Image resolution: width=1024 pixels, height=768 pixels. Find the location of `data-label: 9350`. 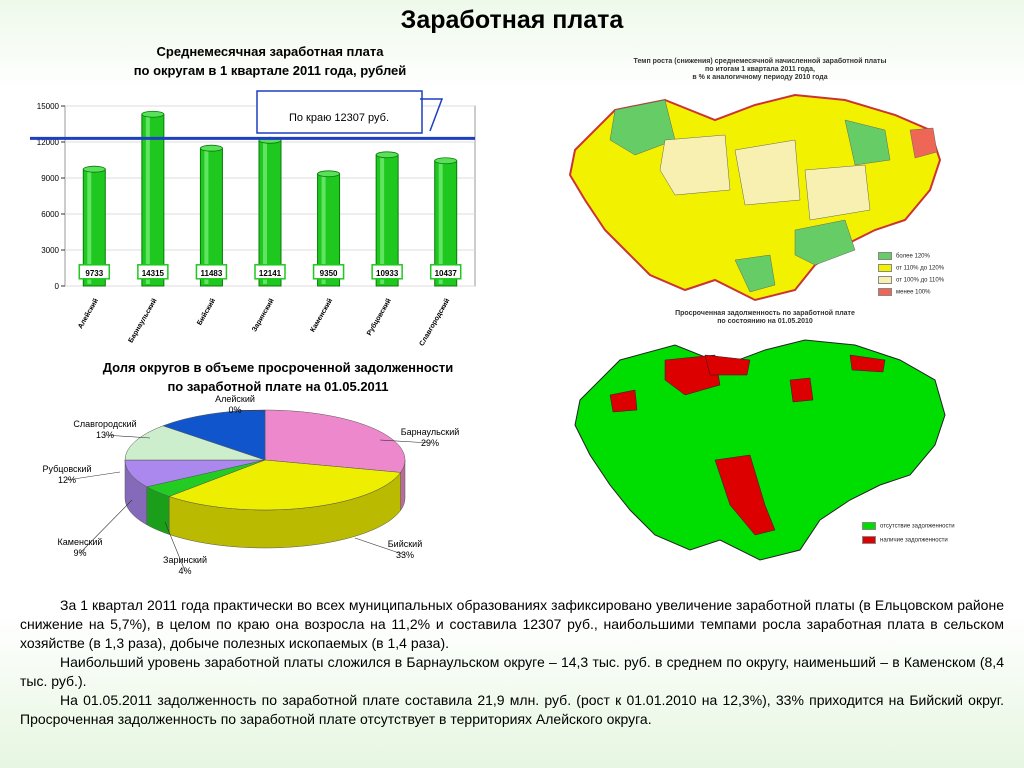

data-label: 9350 is located at coordinates (329, 273).